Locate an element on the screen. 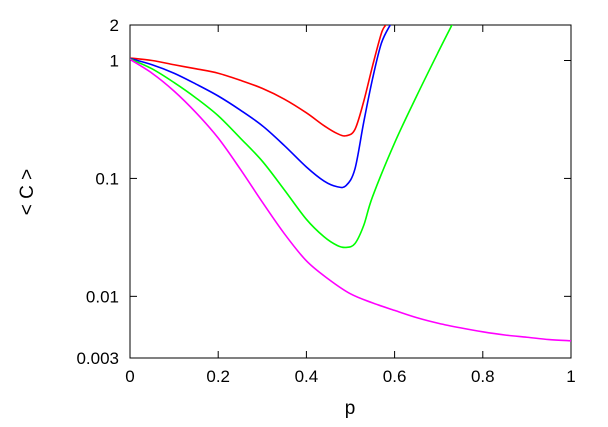 The width and height of the screenshot is (608, 427). y-tick-label: 0.01 is located at coordinates (102, 296).